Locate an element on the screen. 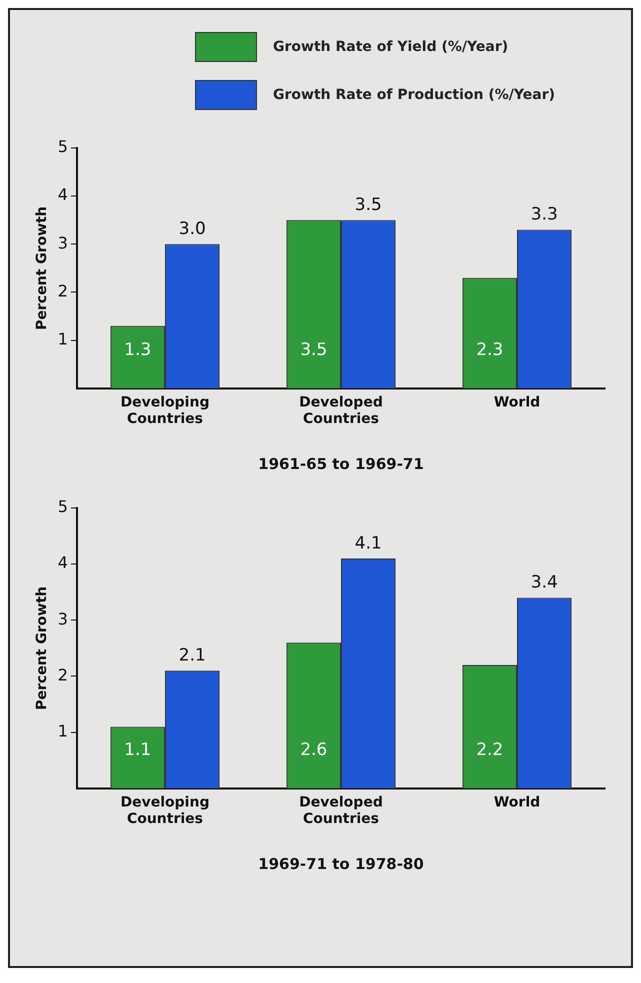  data-label: 2.2 is located at coordinates (490, 750).